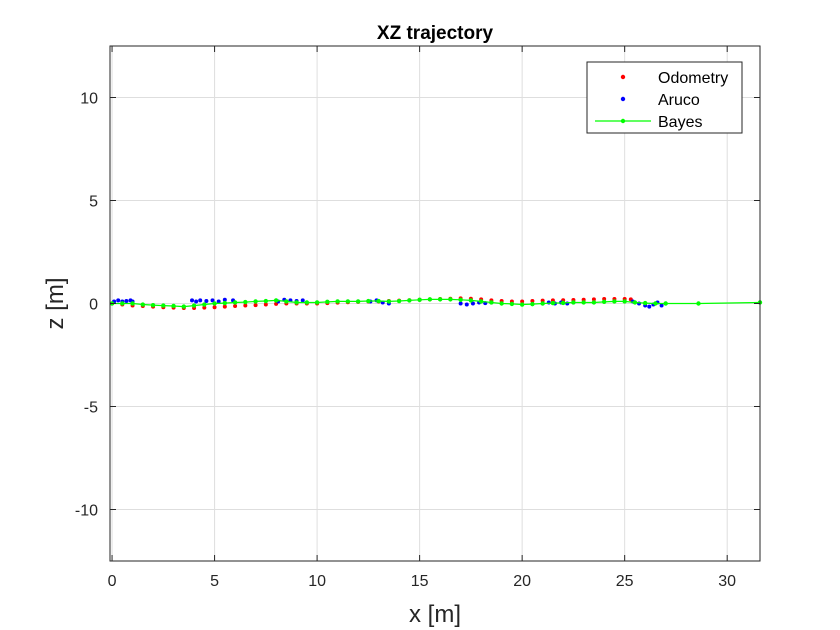  Describe the element at coordinates (435, 614) in the screenshot. I see `x-axis-label: x [m]` at that location.